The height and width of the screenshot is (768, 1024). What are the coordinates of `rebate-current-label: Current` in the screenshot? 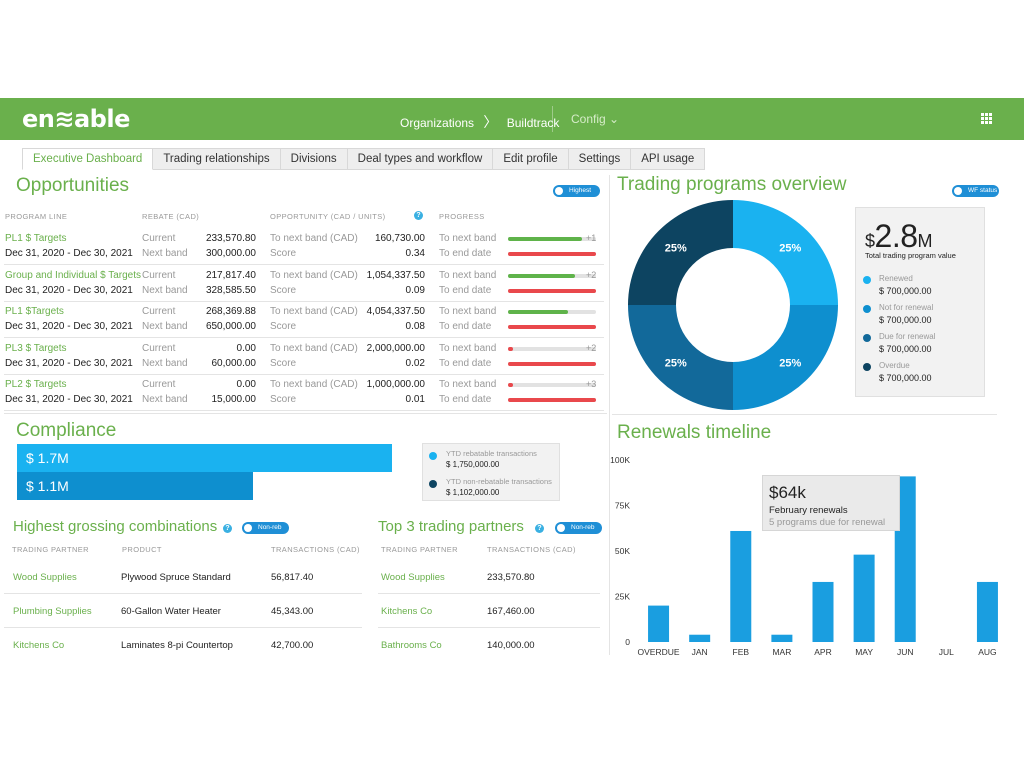 It's located at (159, 384).